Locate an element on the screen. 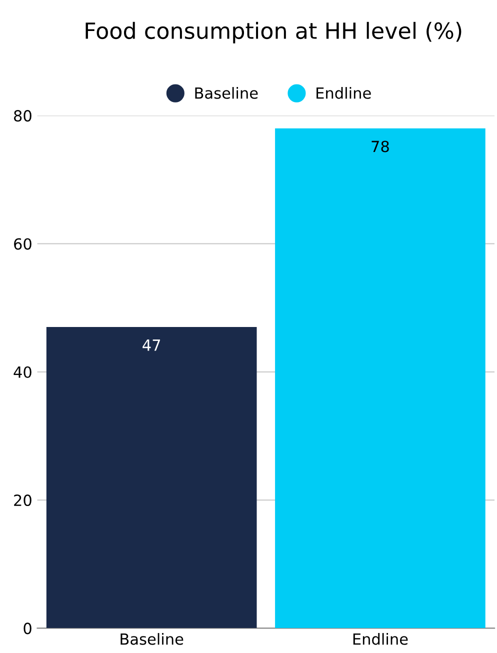 The height and width of the screenshot is (653, 497). chart-title: Food consumption at HH level (%) is located at coordinates (274, 33).